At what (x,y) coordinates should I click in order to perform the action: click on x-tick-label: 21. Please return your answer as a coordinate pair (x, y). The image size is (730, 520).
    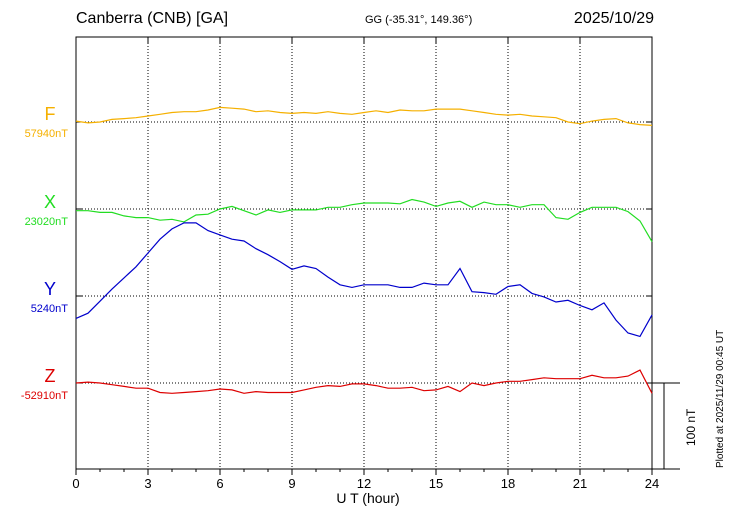
    Looking at the image, I should click on (580, 483).